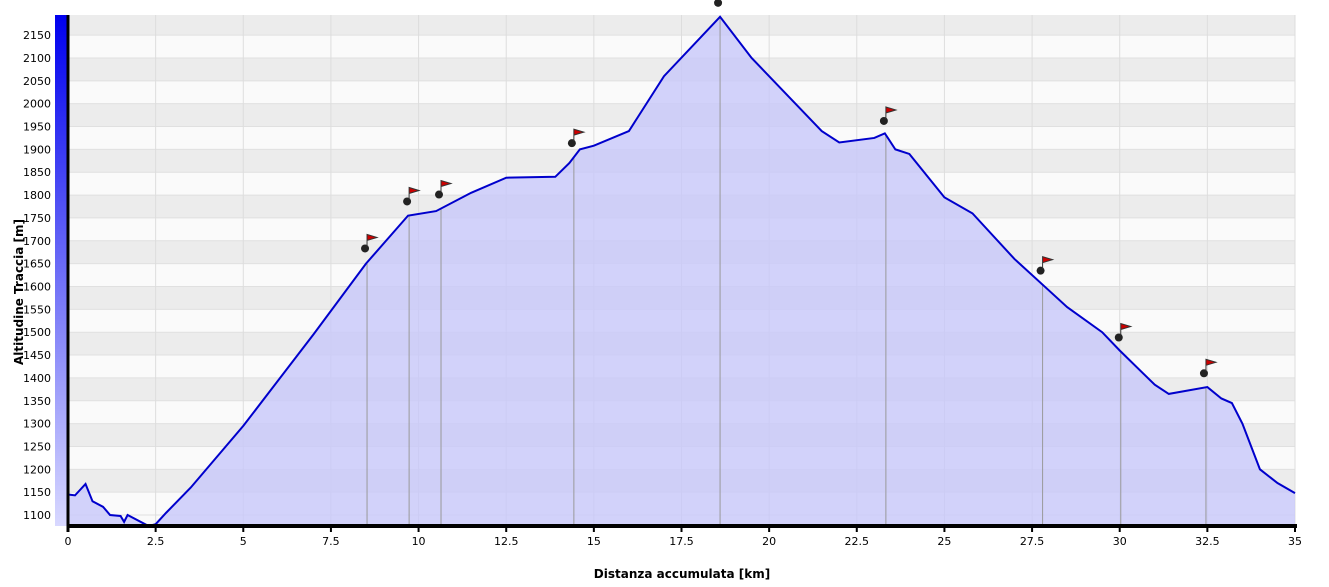  I want to click on x-tick-label: 0, so click(68, 541).